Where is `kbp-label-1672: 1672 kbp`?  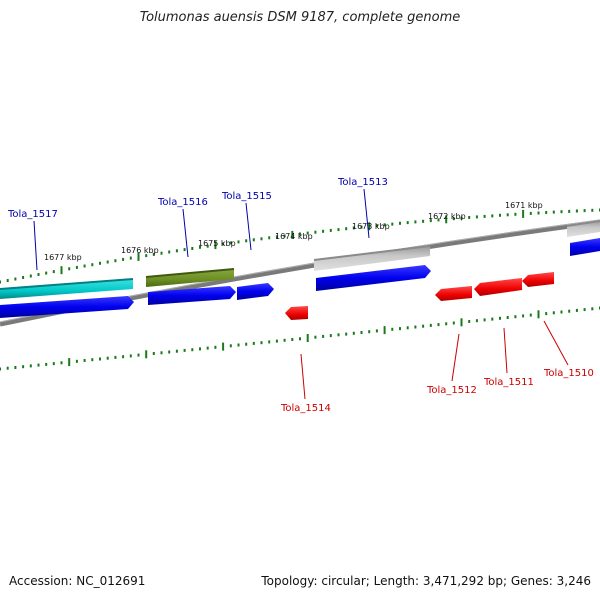
kbp-label-1672: 1672 kbp is located at coordinates (447, 216).